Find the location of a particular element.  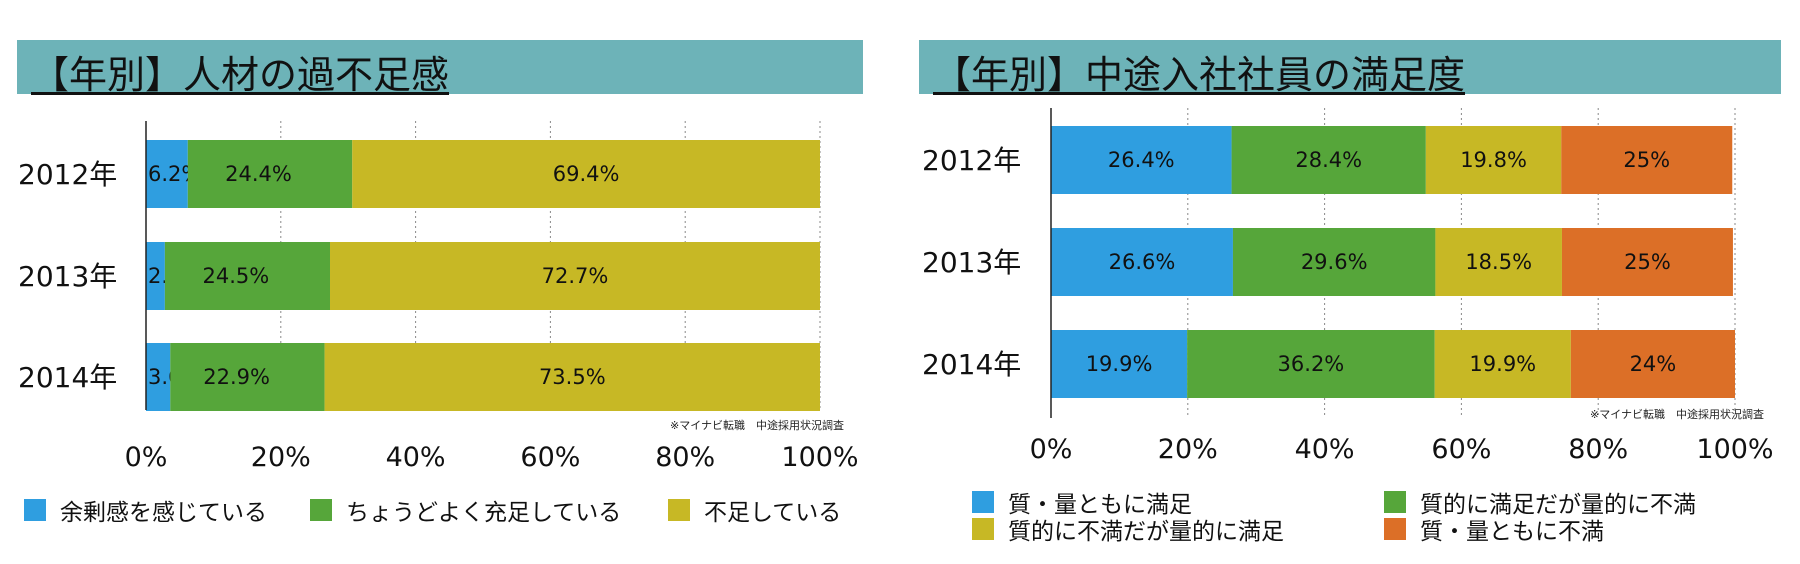

left-data-label: 72.7% is located at coordinates (575, 276).